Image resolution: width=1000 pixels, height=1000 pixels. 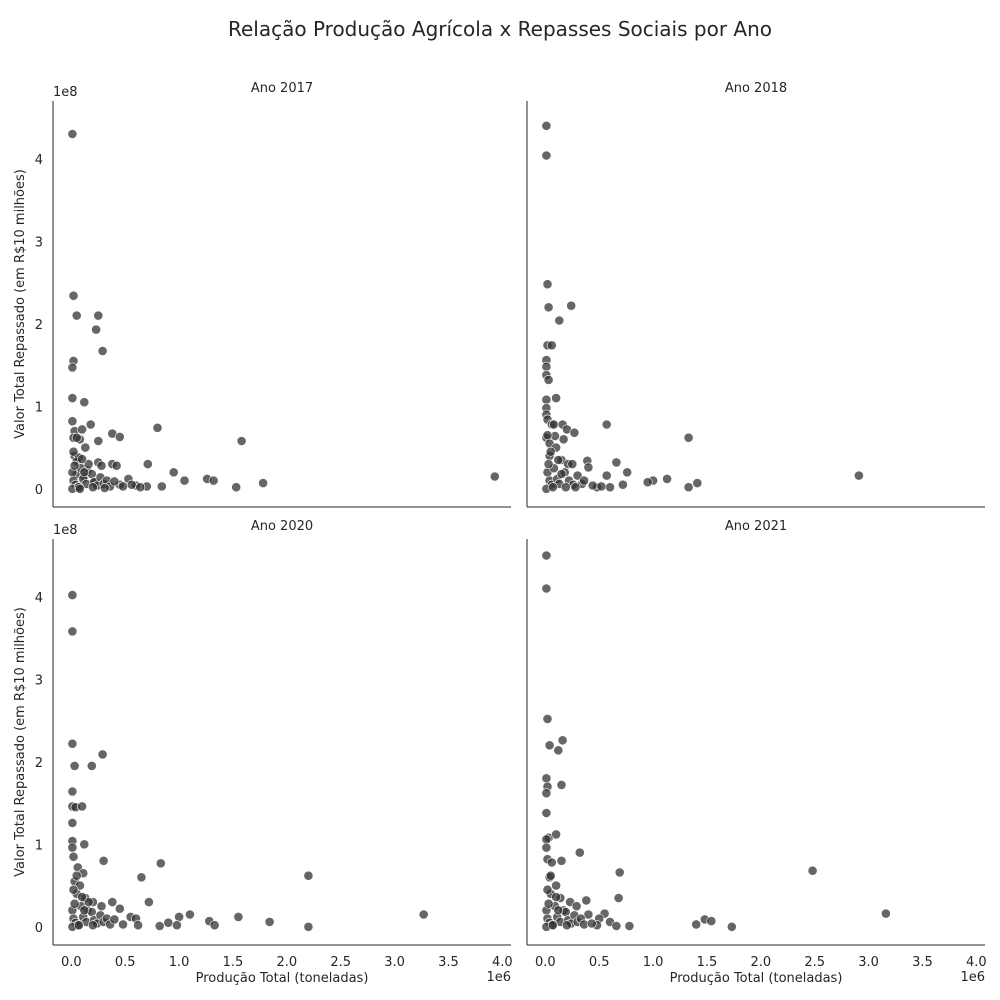 What do you see at coordinates (39, 928) in the screenshot?
I see `y-tick-label: 0` at bounding box center [39, 928].